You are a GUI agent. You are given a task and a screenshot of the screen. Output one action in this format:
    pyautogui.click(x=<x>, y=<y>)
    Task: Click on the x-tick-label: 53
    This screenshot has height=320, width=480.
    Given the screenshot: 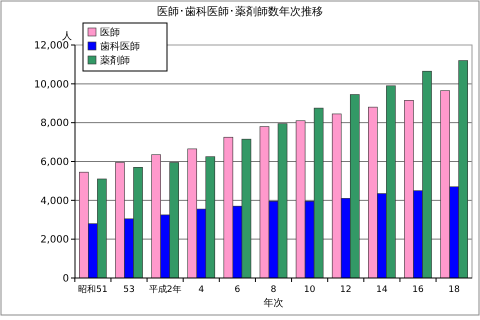 What is the action you would take?
    pyautogui.click(x=129, y=290)
    